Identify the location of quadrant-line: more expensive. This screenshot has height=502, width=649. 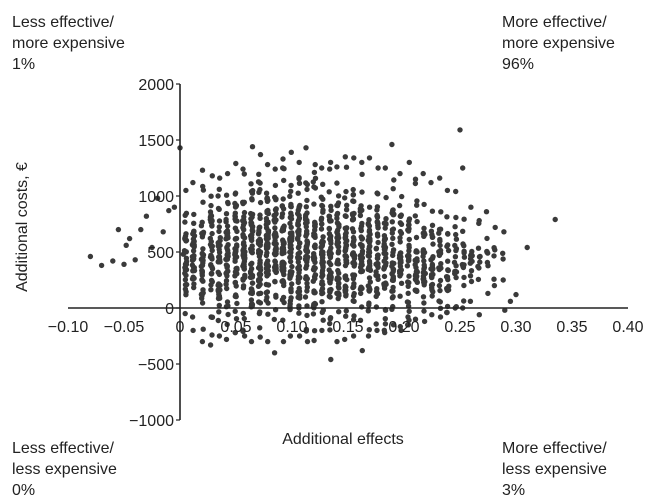
(558, 43).